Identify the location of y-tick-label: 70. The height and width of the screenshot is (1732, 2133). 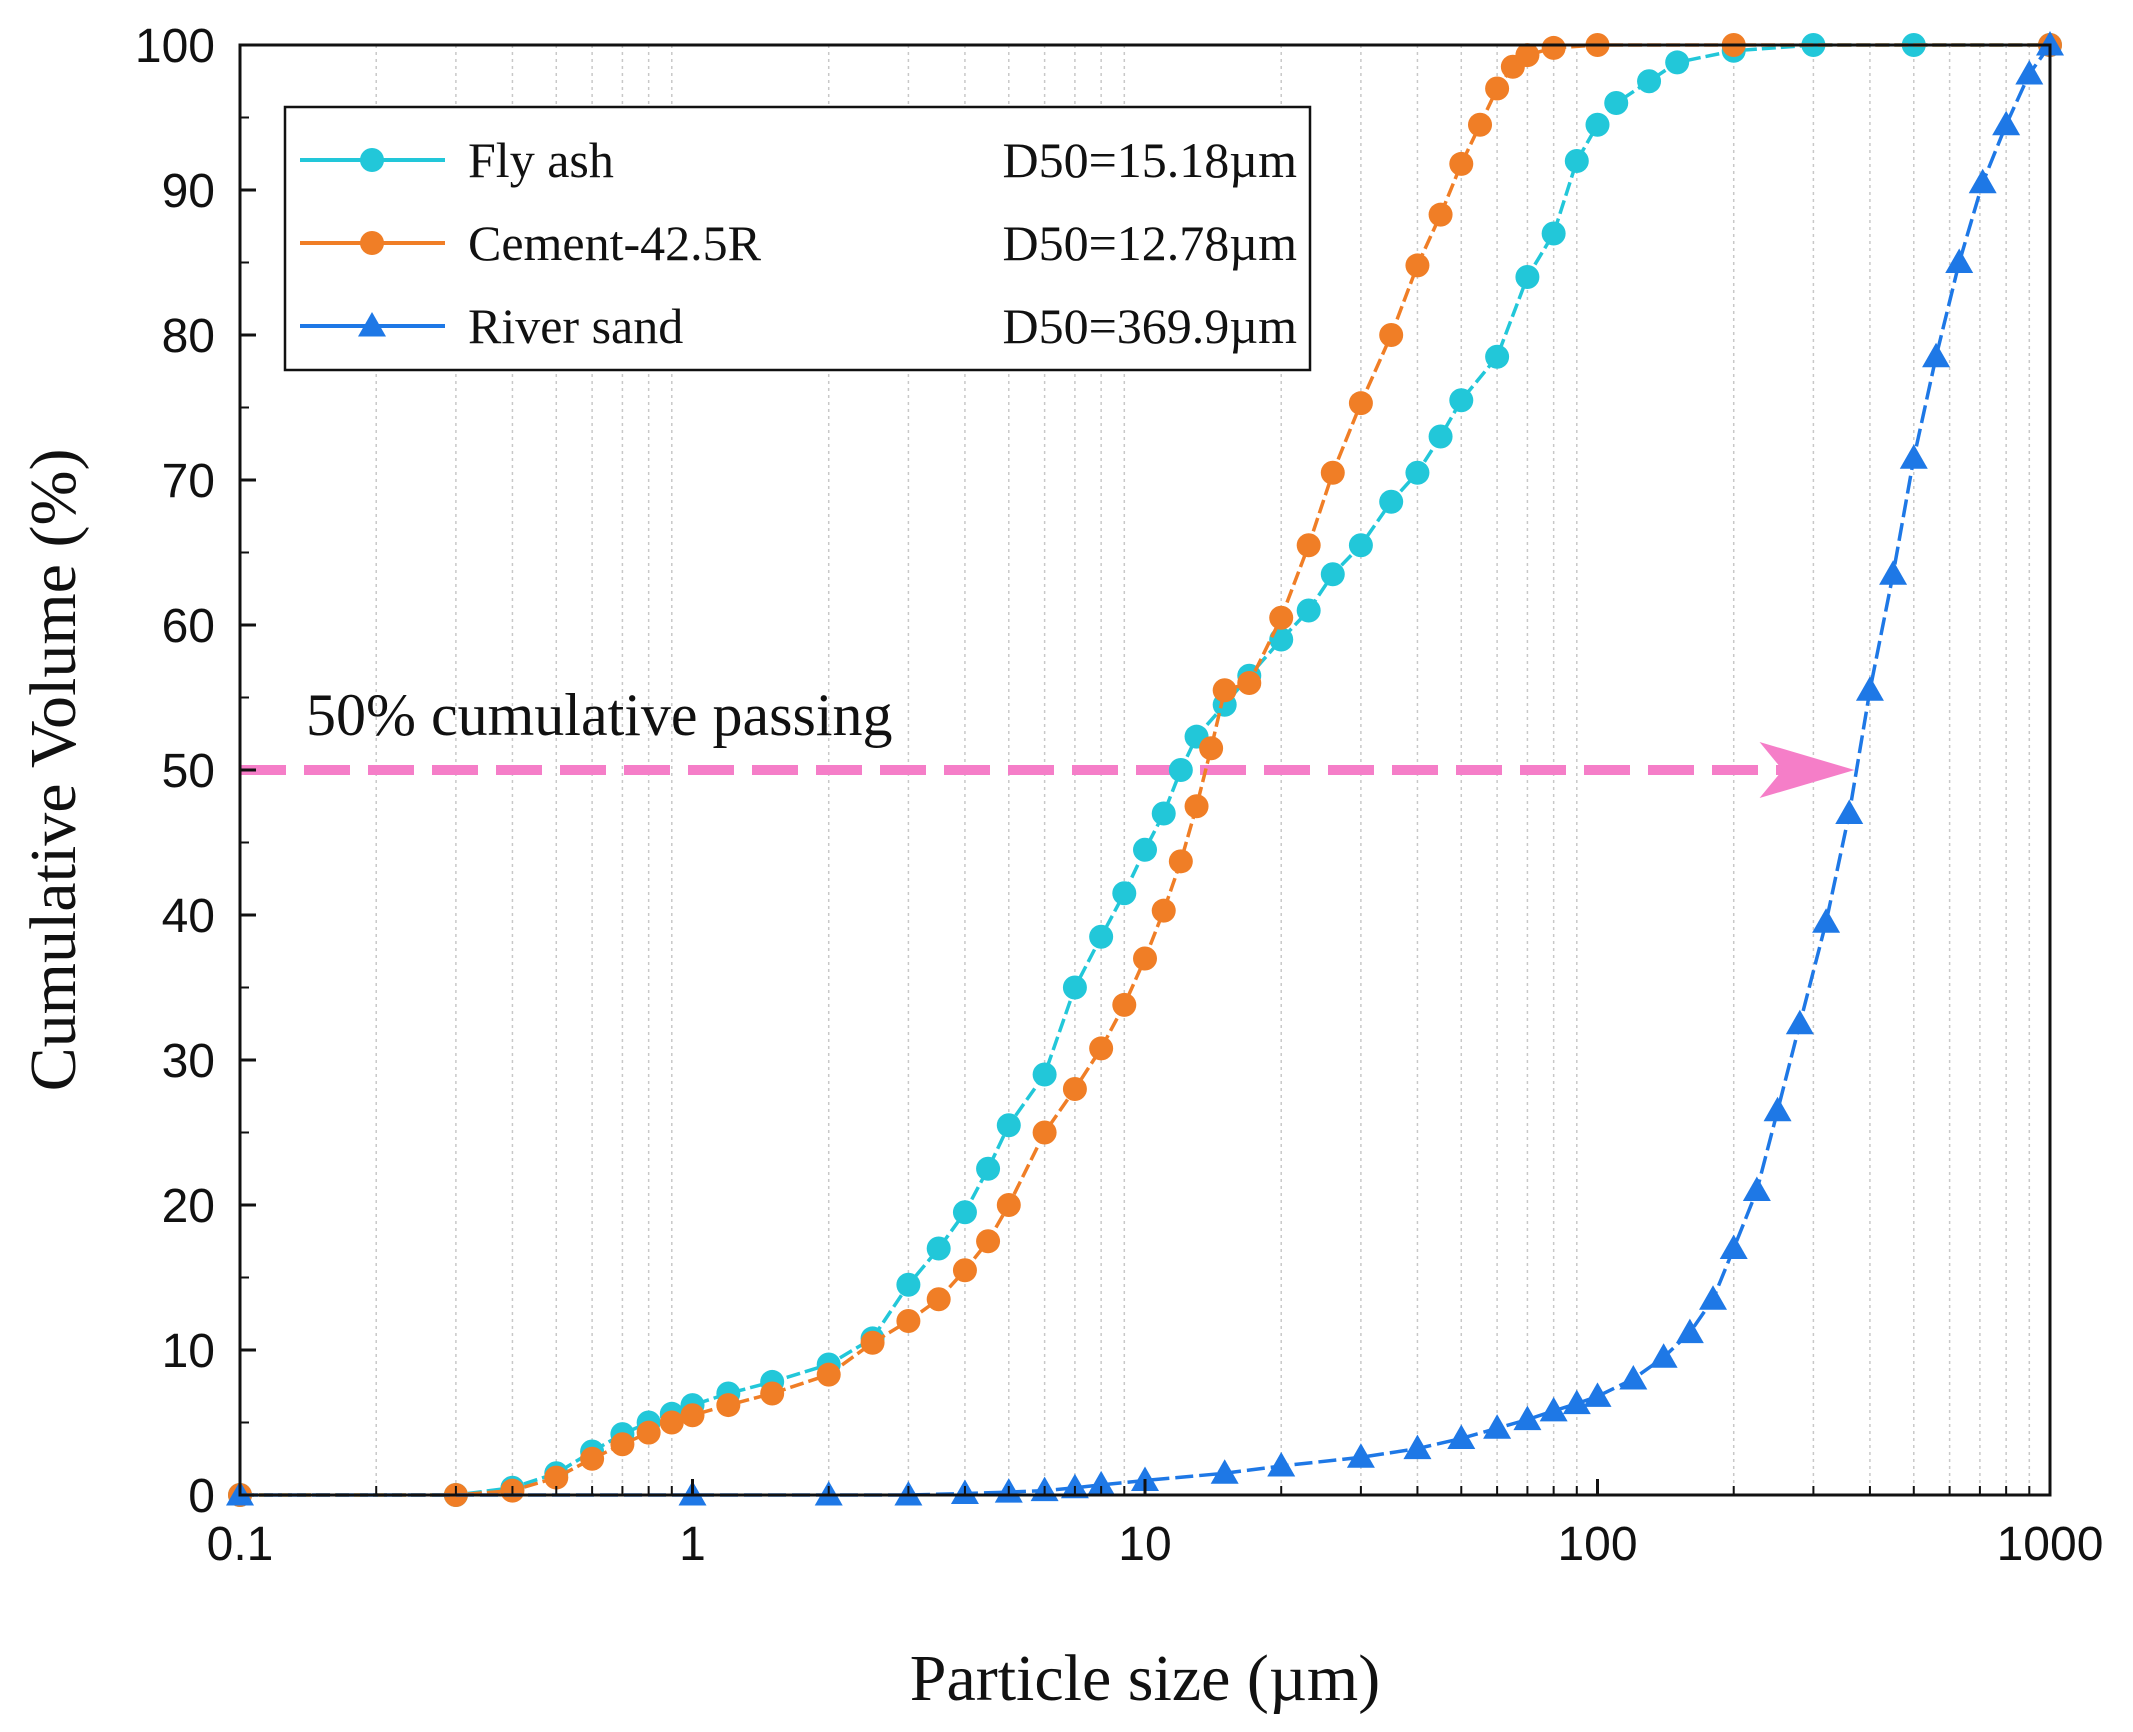
(188, 481).